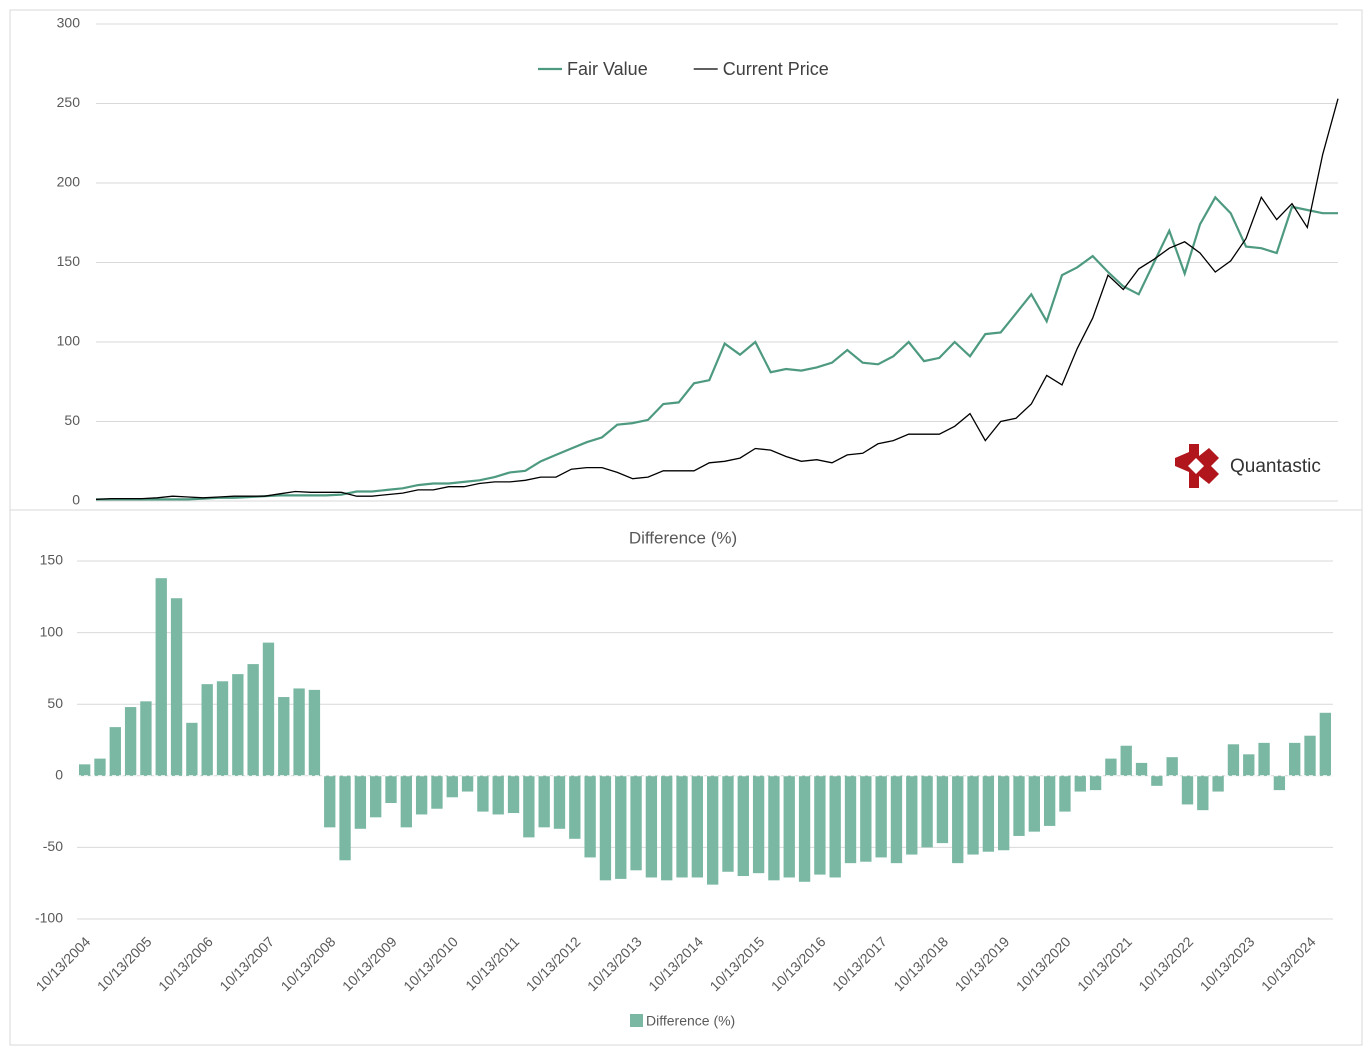 This screenshot has width=1369, height=1050. Describe the element at coordinates (982, 963) in the screenshot. I see `x-tick-label: 10/13/2019` at that location.